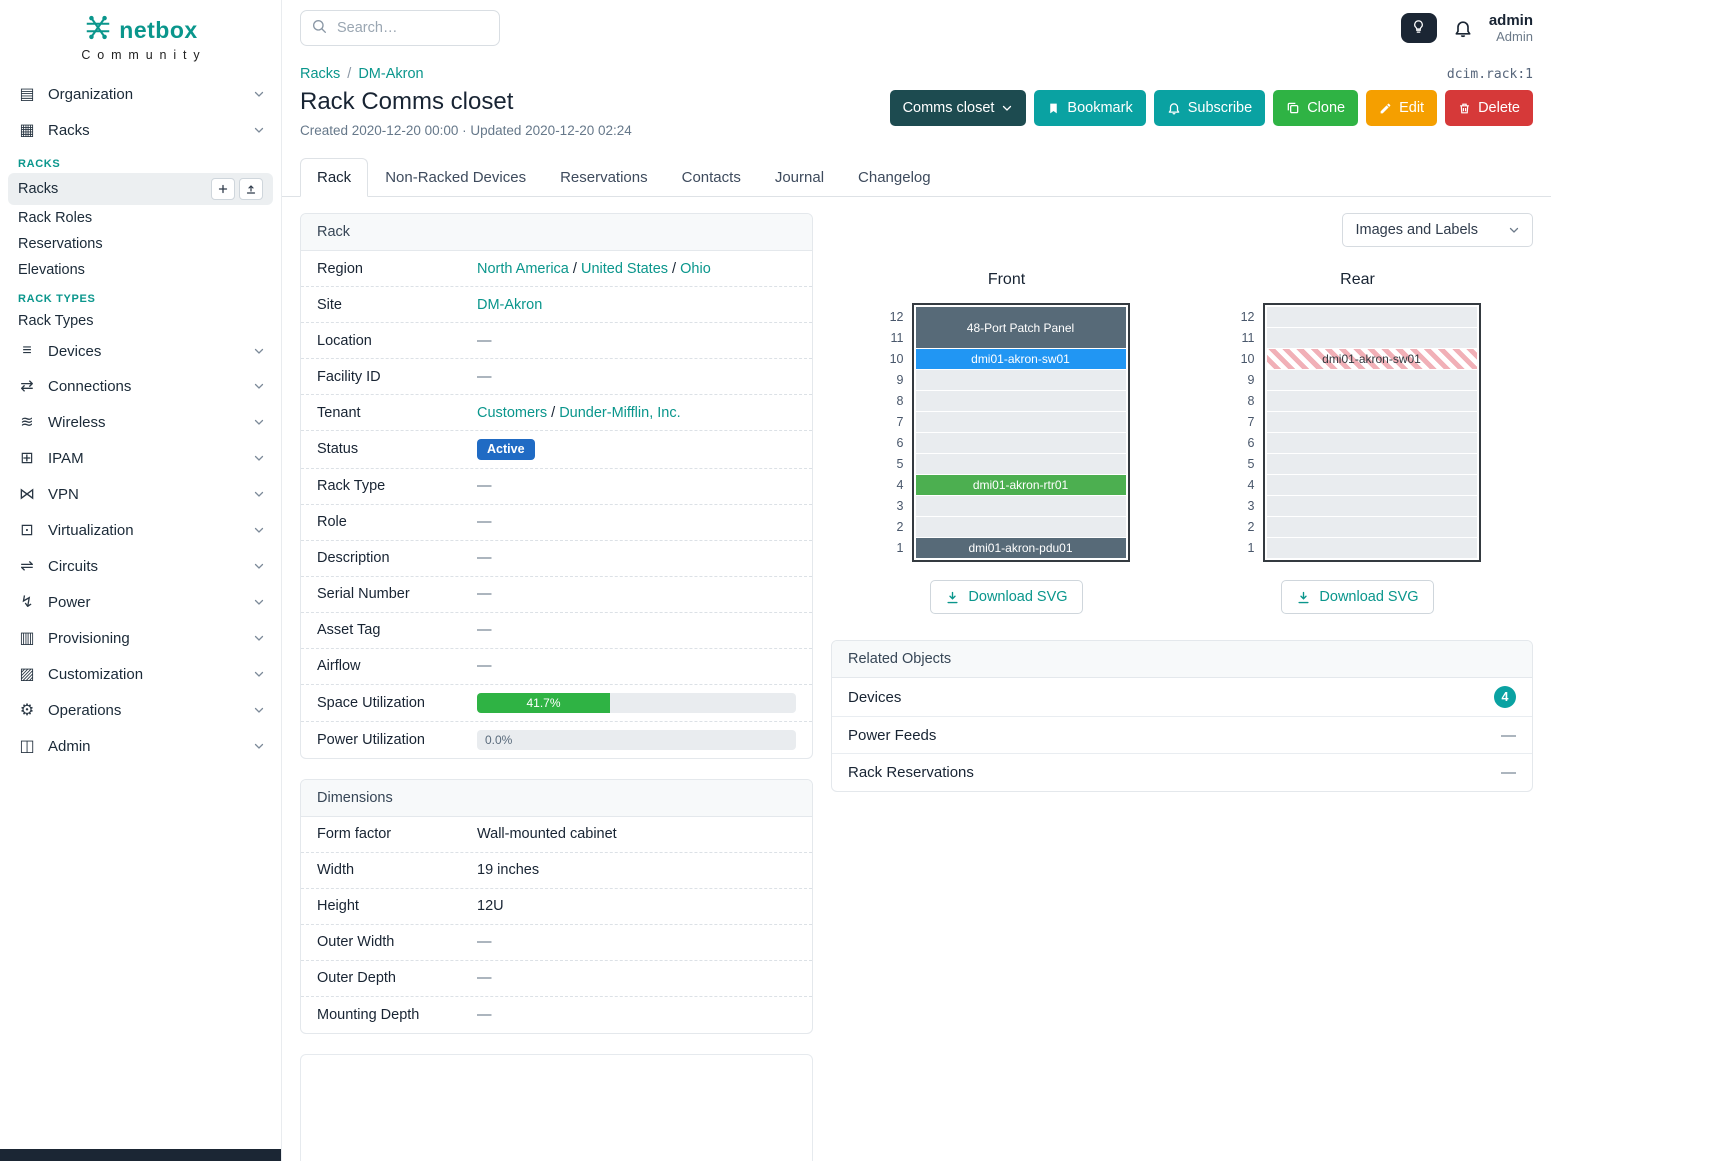  Describe the element at coordinates (140, 638) in the screenshot. I see `sidebar-item-provisioning: ▥ Provisioning` at that location.